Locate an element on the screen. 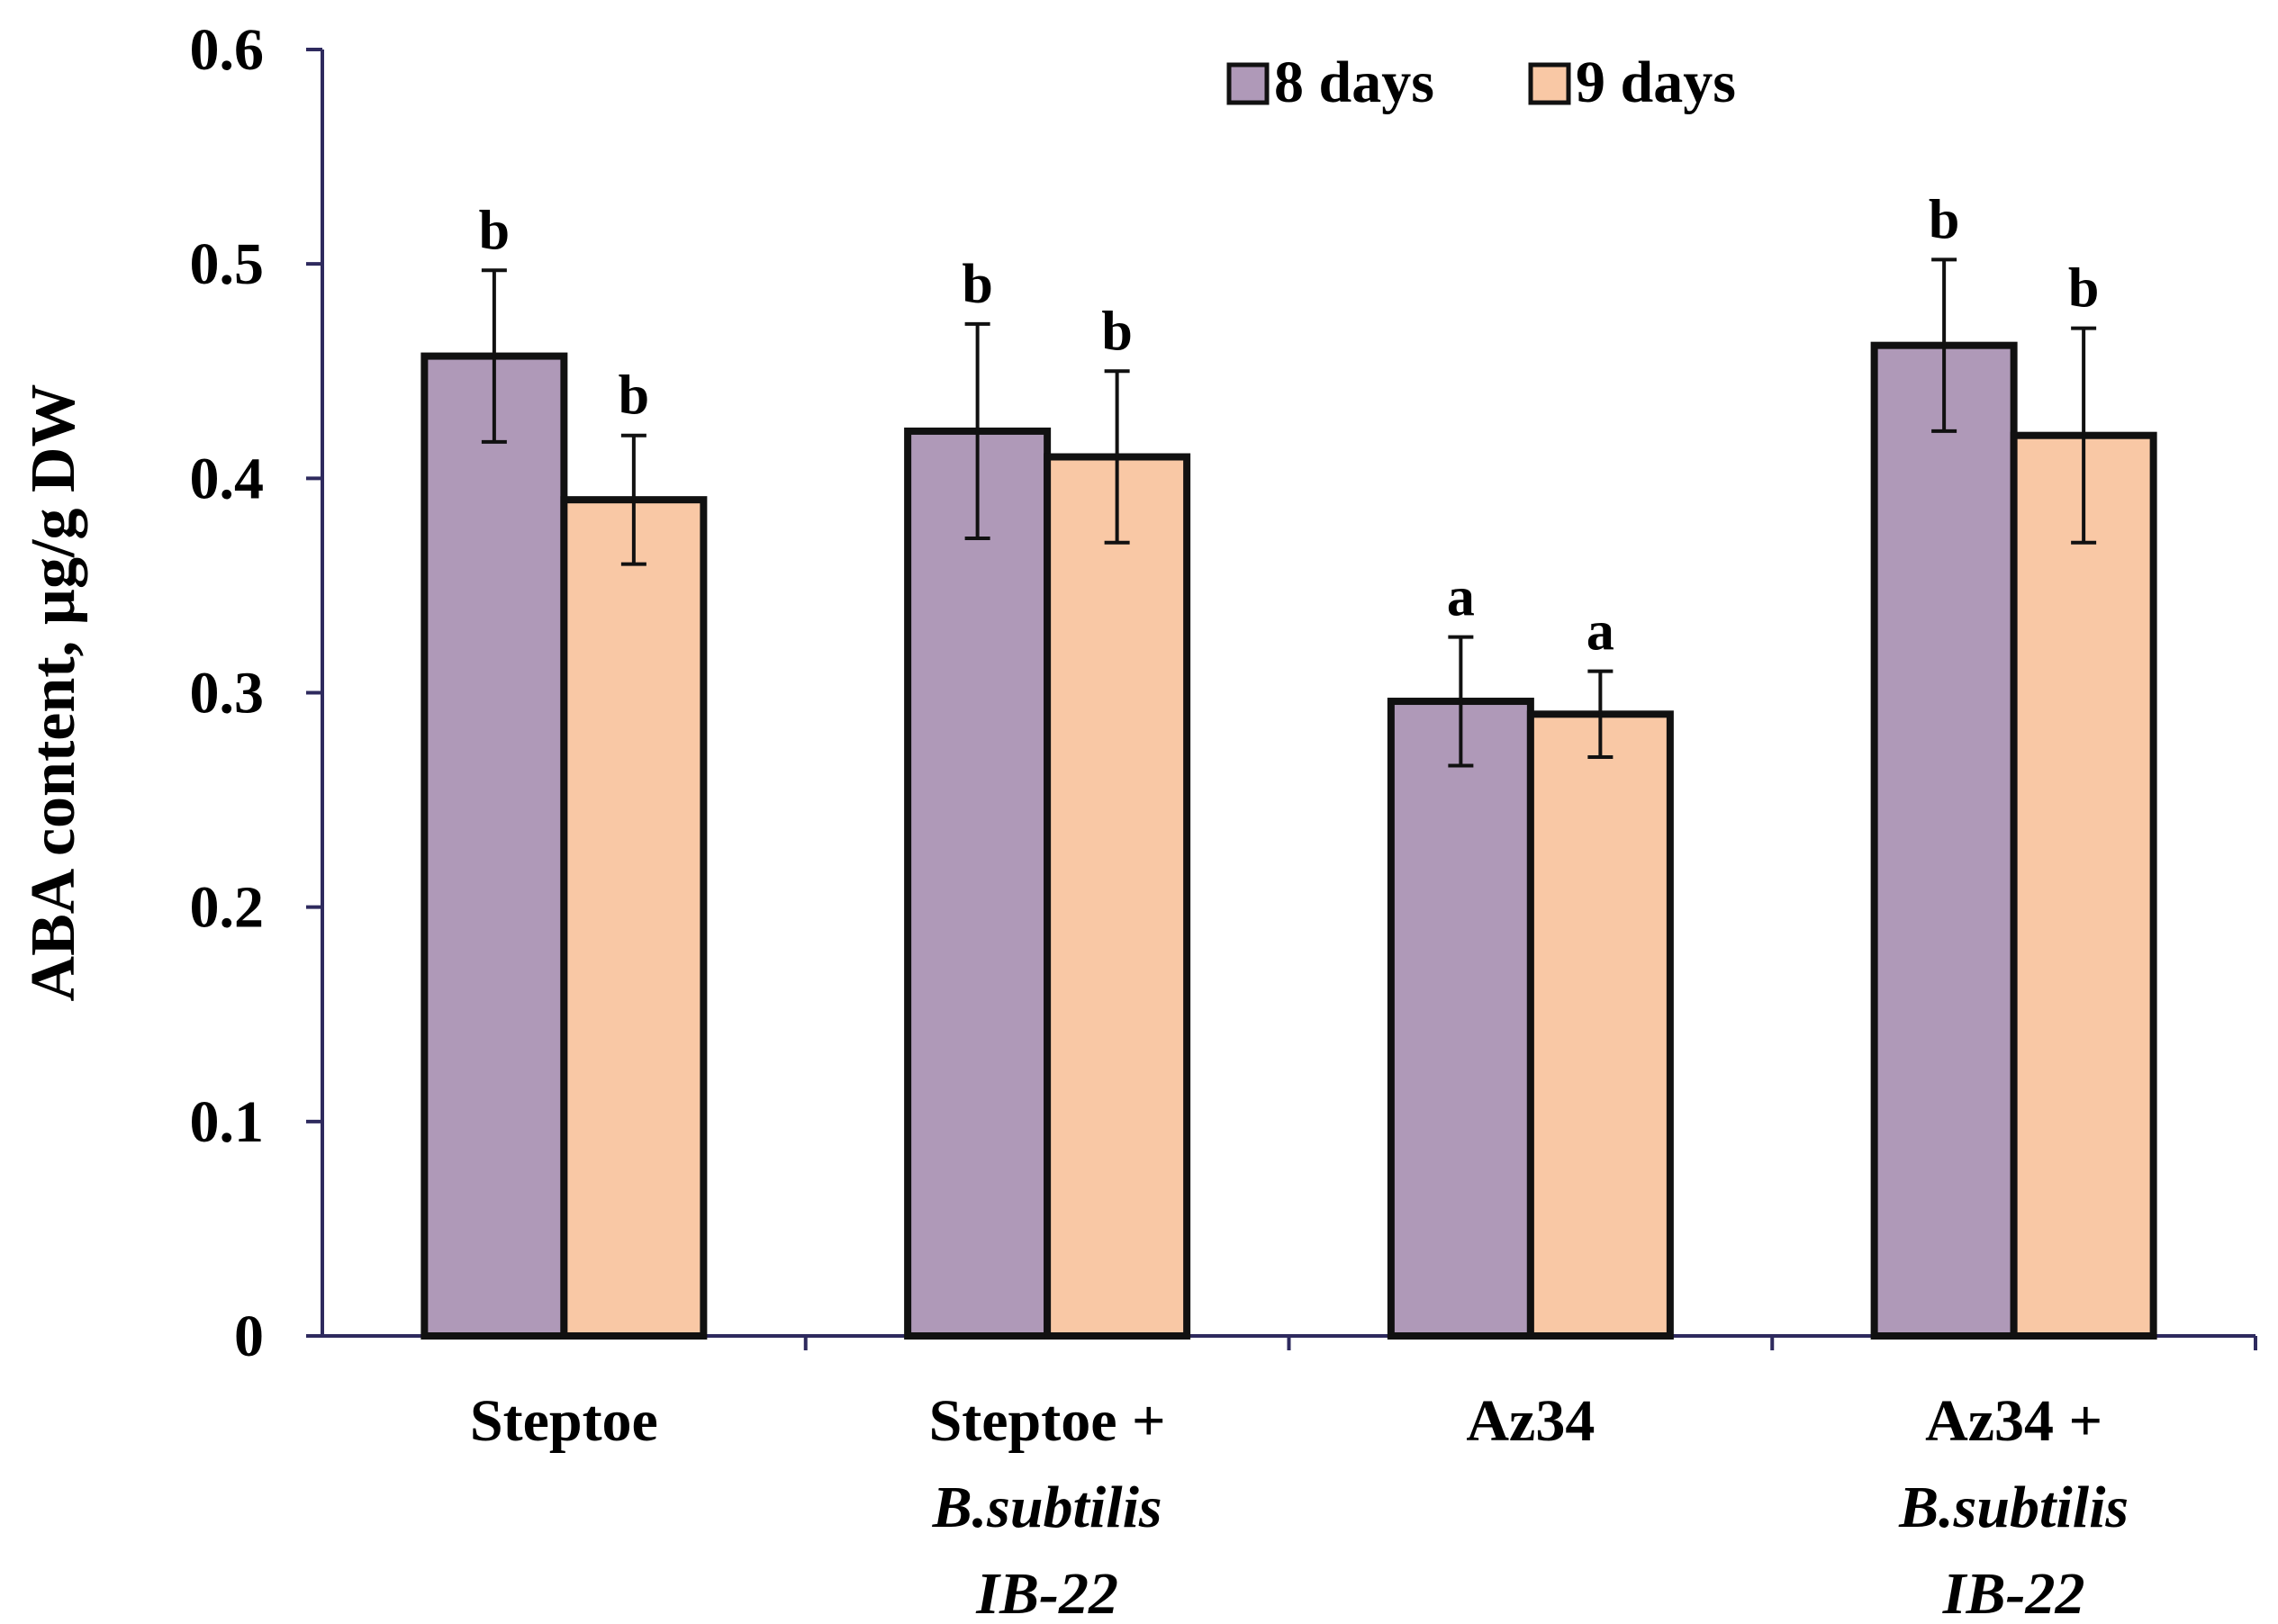 The height and width of the screenshot is (1624, 2278). legend-label: 9 days is located at coordinates (1656, 82).